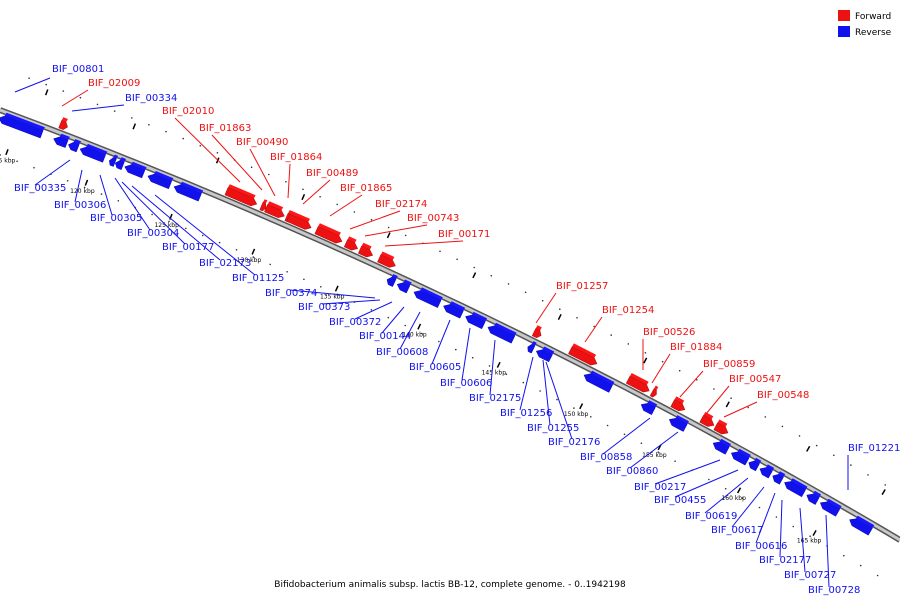 This screenshot has height=600, width=900. Describe the element at coordinates (553, 428) in the screenshot. I see `gene-label: BIF_01255` at that location.